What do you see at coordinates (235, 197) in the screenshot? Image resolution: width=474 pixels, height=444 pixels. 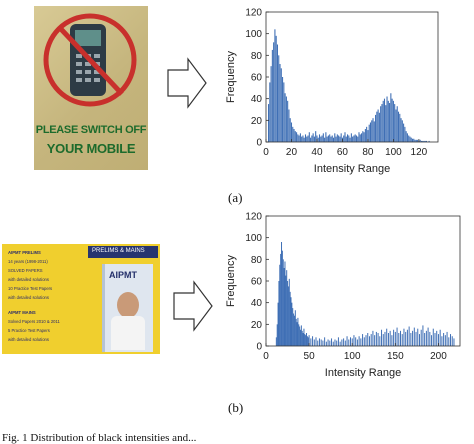 I see `caption-a: (a)` at bounding box center [235, 197].